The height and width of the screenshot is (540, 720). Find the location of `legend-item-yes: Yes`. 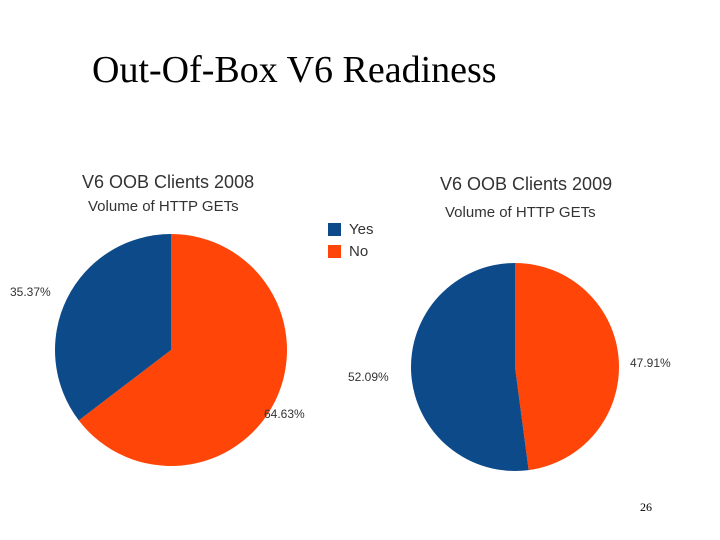

legend-item-yes: Yes is located at coordinates (350, 229).